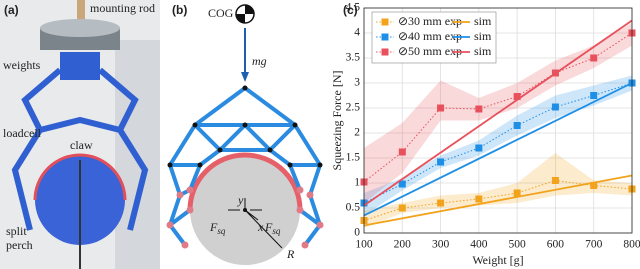 The width and height of the screenshot is (640, 269). Describe the element at coordinates (479, 245) in the screenshot. I see `x-tick-label: 400` at that location.